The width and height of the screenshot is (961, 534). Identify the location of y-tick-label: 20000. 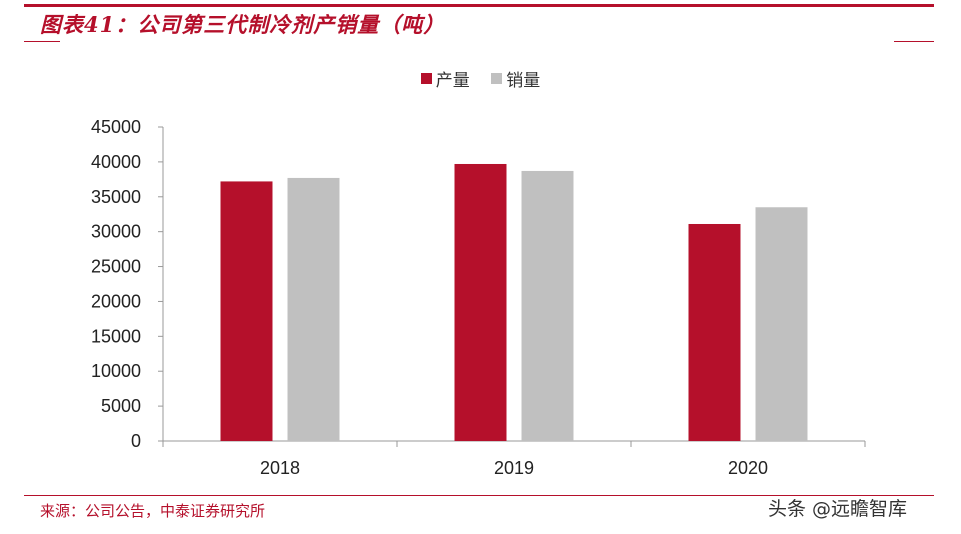
(116, 301).